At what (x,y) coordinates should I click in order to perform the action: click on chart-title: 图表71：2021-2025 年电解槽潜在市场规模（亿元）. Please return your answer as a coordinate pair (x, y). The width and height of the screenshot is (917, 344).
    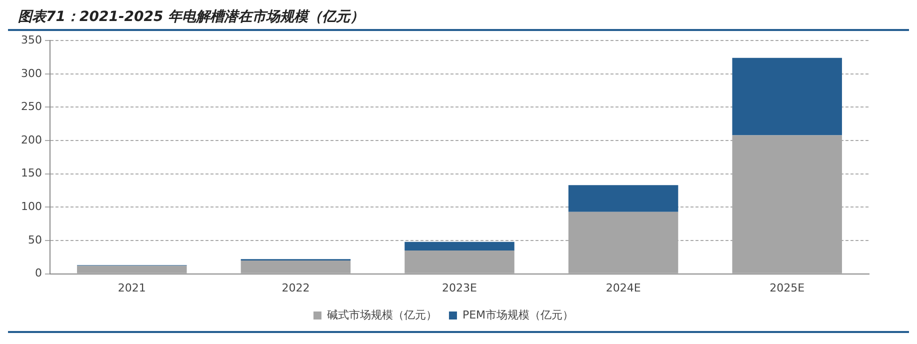
    Looking at the image, I should click on (458, 19).